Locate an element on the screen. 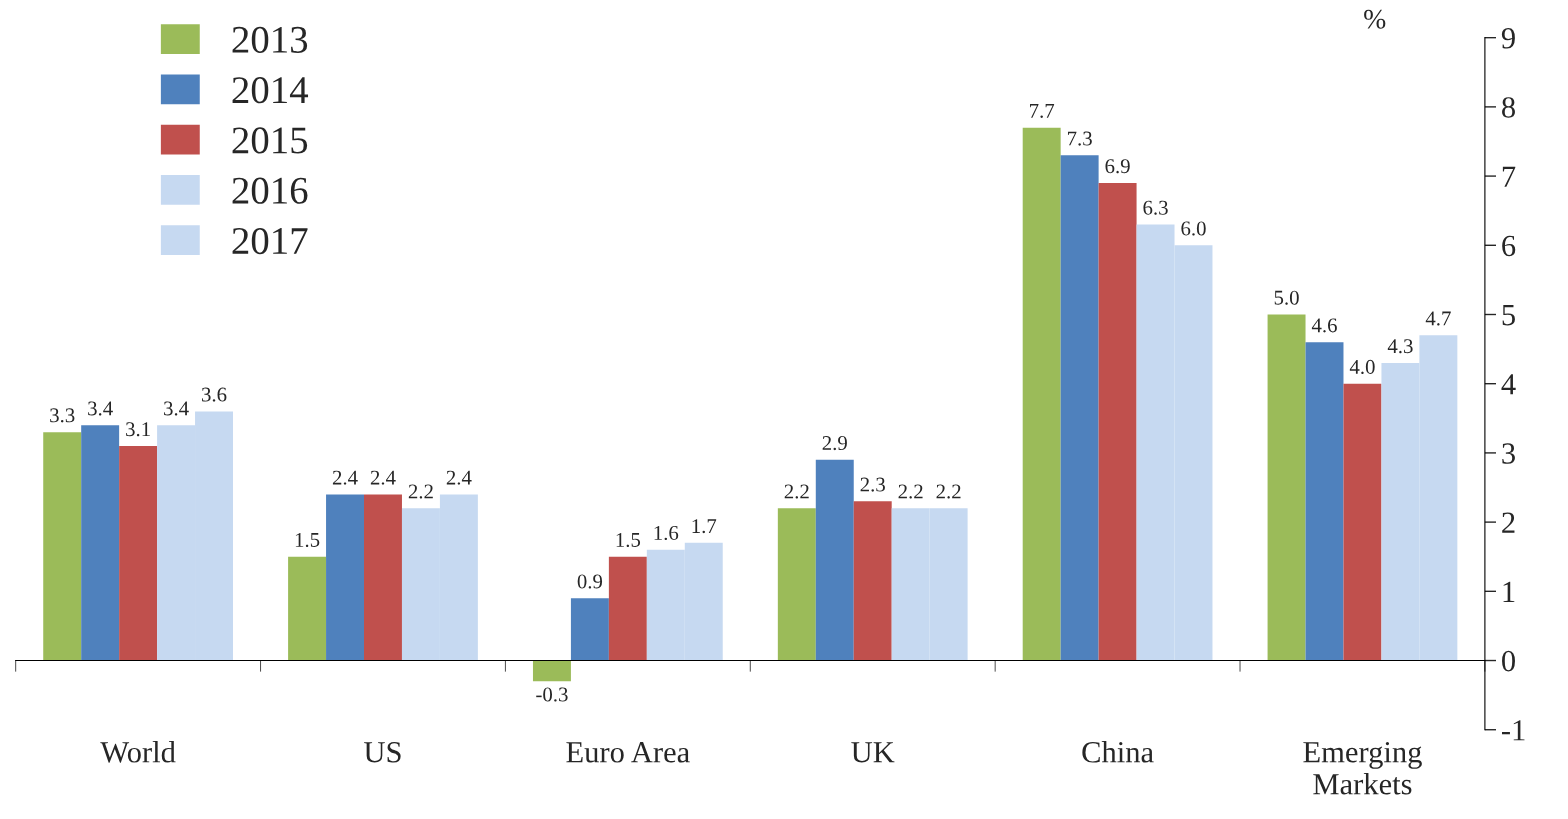 This screenshot has width=1568, height=819. y-tick-label: 2 is located at coordinates (1508, 522).